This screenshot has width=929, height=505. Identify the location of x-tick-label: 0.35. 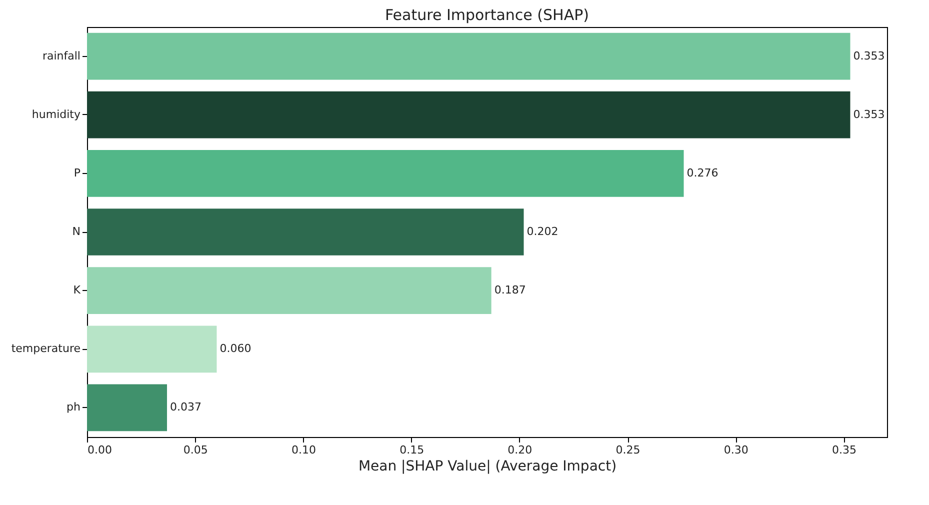
(844, 450).